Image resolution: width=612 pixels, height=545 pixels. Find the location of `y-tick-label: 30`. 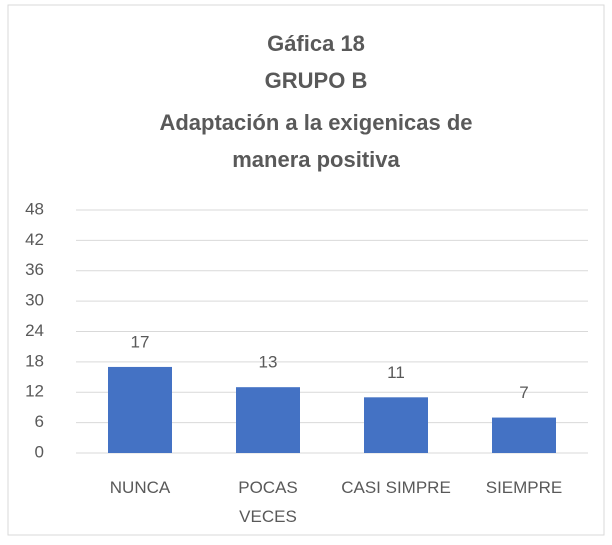

y-tick-label: 30 is located at coordinates (34, 300).